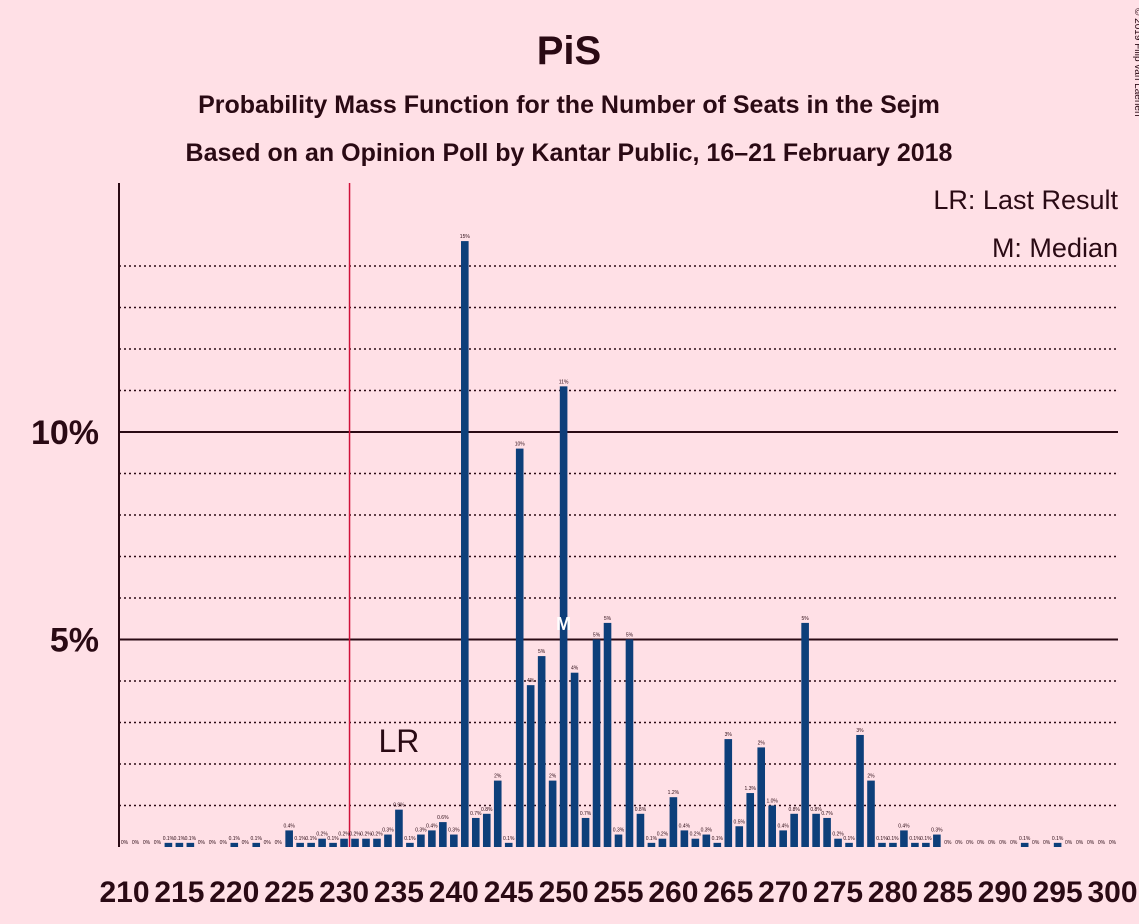 The image size is (1139, 924). What do you see at coordinates (641, 810) in the screenshot?
I see `value-label: 0.8%` at bounding box center [641, 810].